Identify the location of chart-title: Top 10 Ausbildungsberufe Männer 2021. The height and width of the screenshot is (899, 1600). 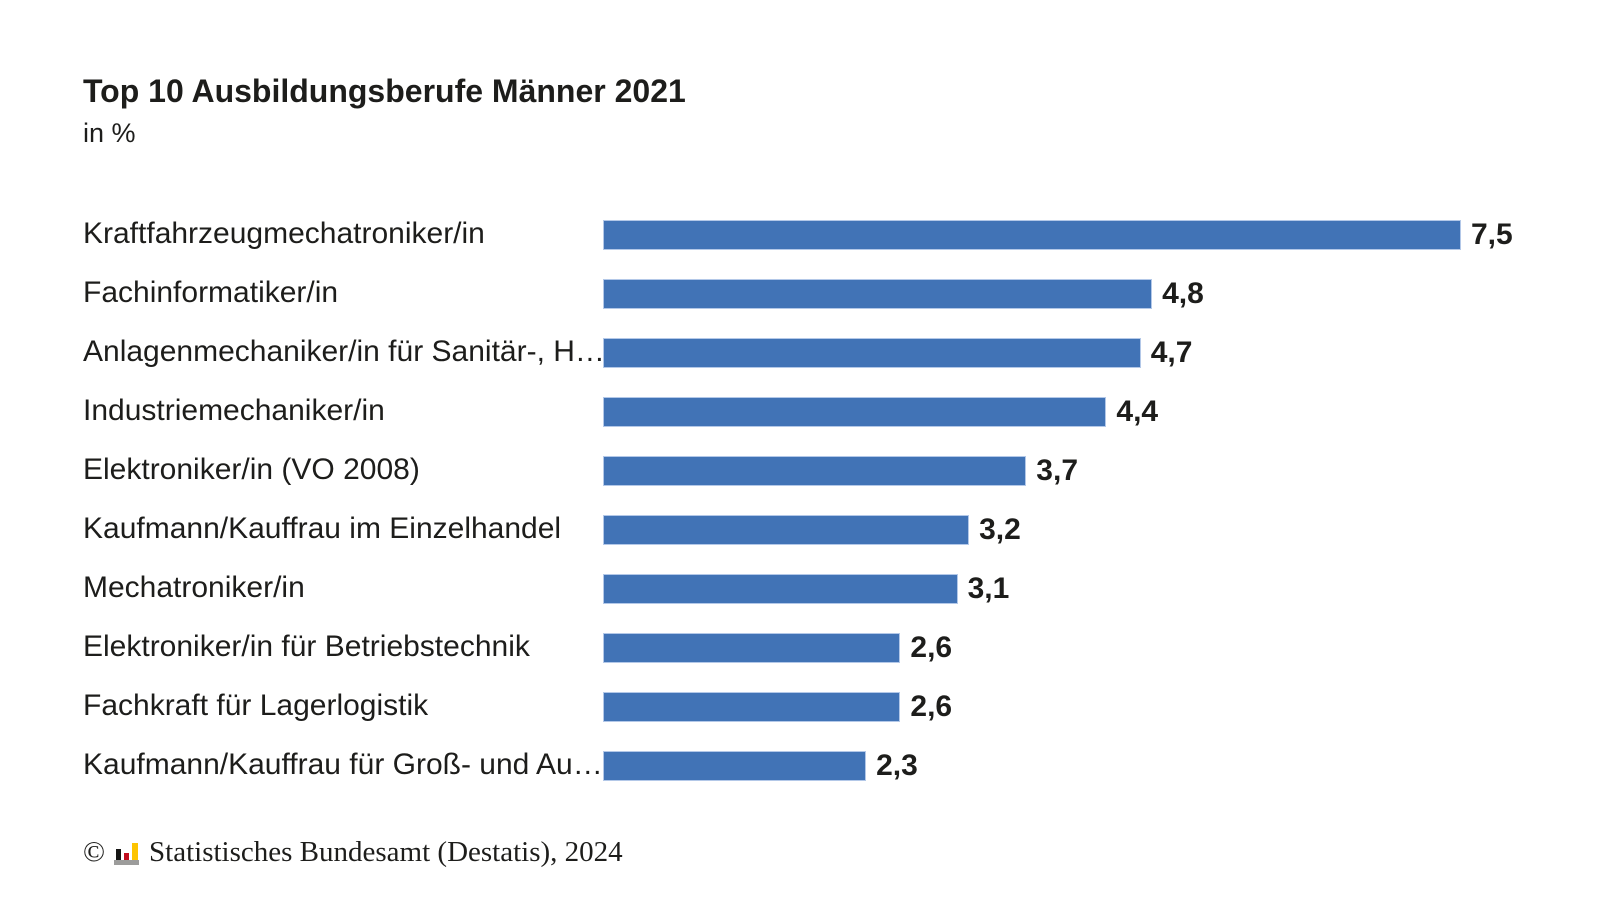
(384, 91).